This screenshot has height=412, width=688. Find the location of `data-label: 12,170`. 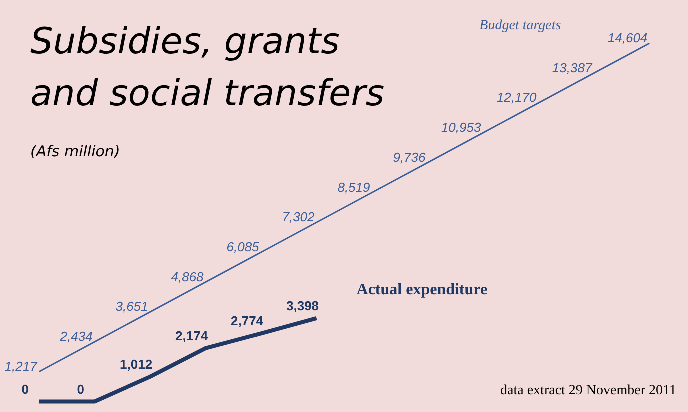

data-label: 12,170 is located at coordinates (517, 98).